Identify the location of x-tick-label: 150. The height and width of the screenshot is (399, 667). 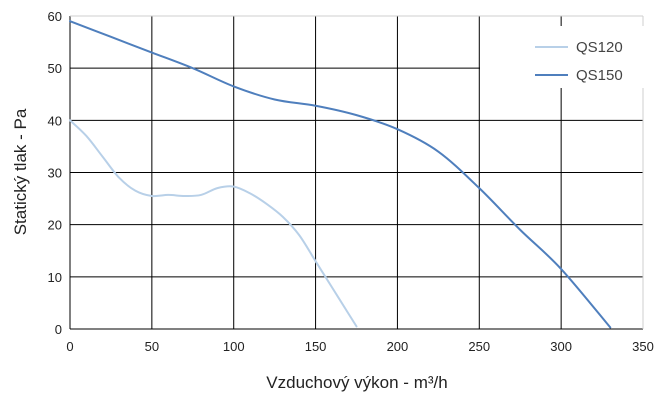
(316, 346).